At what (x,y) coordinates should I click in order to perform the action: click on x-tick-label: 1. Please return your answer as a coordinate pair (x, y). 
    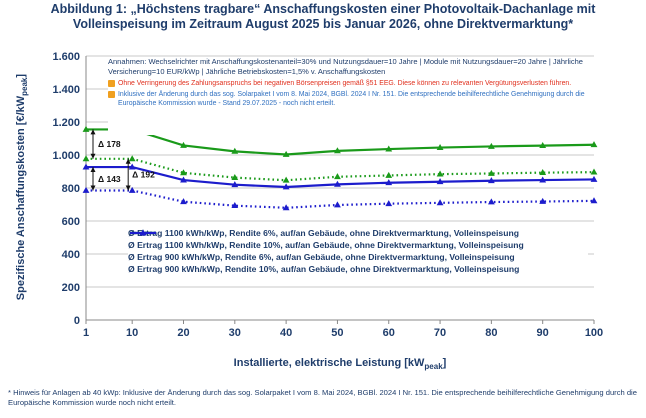
    Looking at the image, I should click on (86, 333).